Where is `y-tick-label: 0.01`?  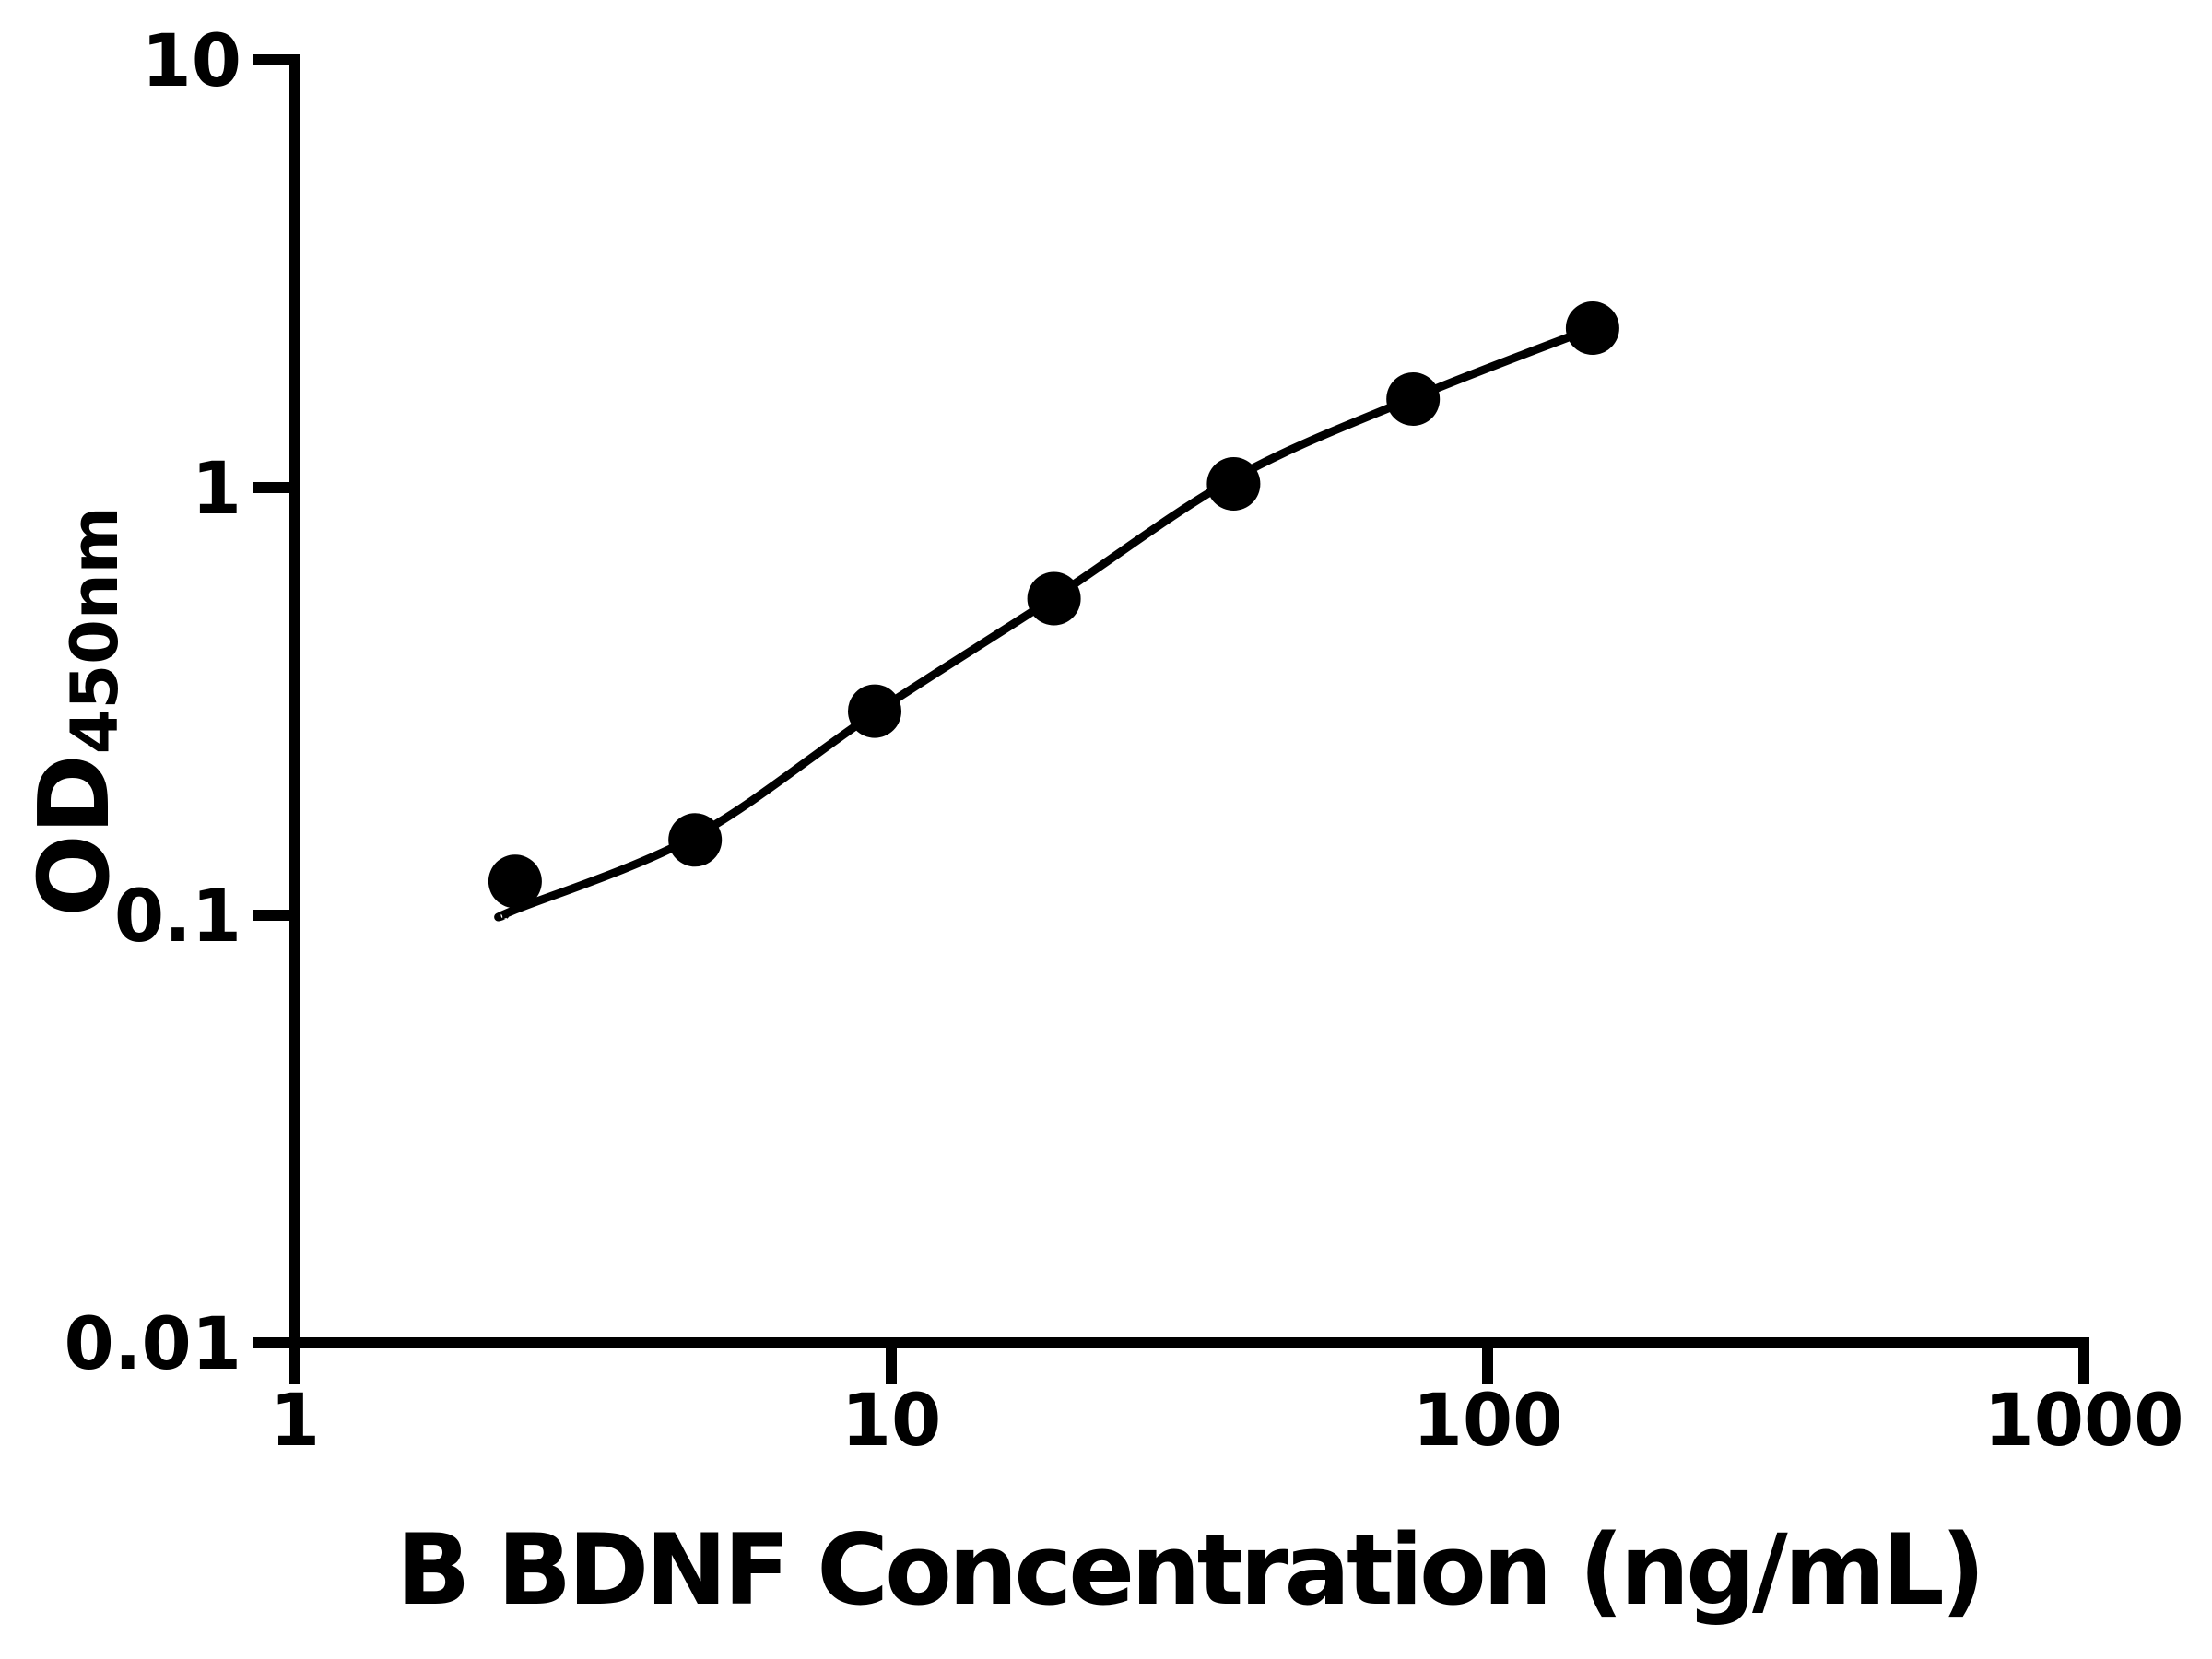
y-tick-label: 0.01 is located at coordinates (153, 1344).